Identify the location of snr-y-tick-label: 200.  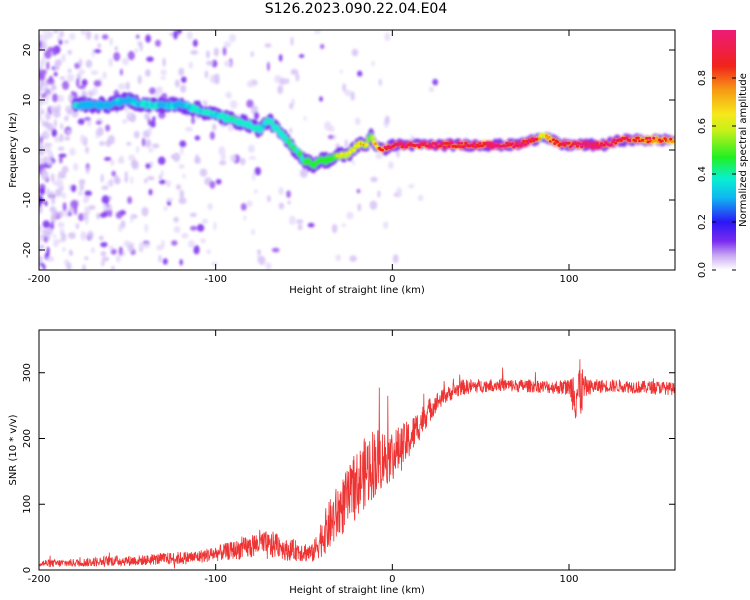
(27, 438).